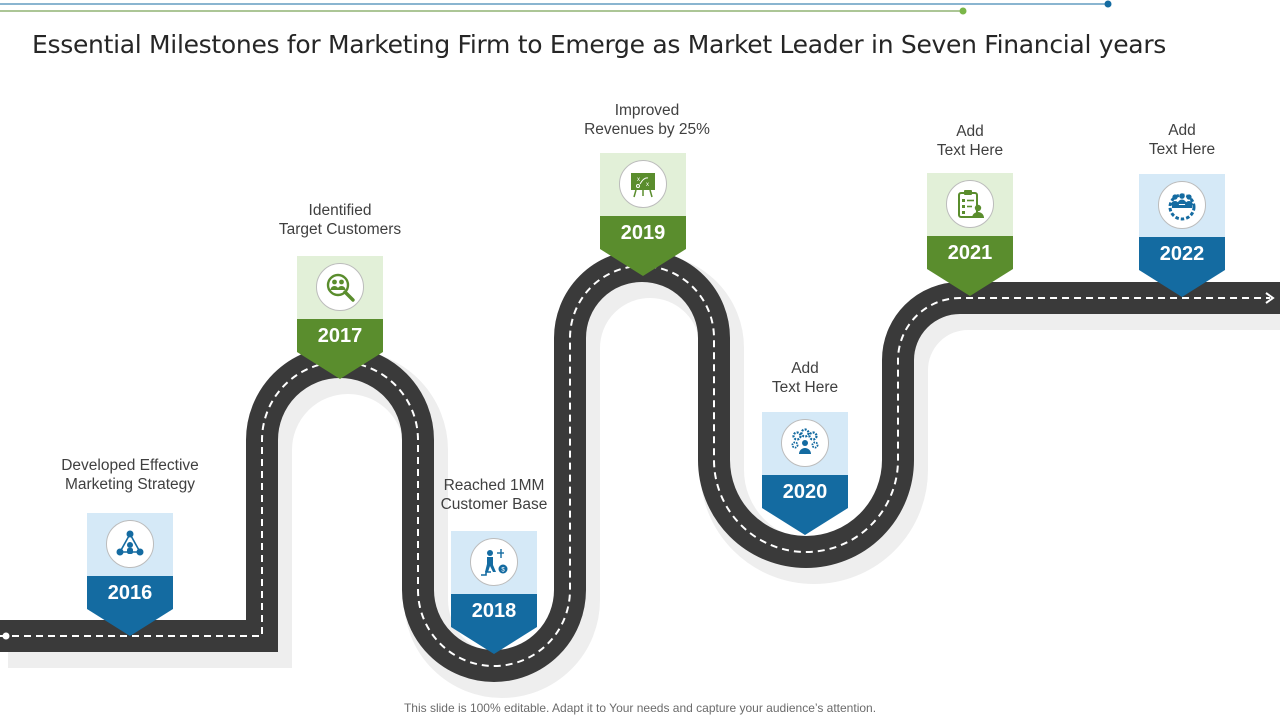  Describe the element at coordinates (130, 544) in the screenshot. I see `network-people-icon` at that location.